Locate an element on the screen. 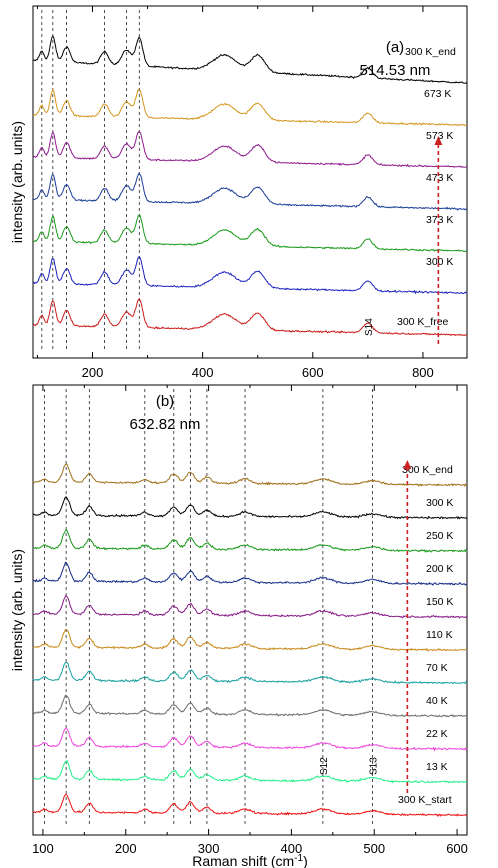 The width and height of the screenshot is (498, 868). panel-label: (a) is located at coordinates (395, 47).